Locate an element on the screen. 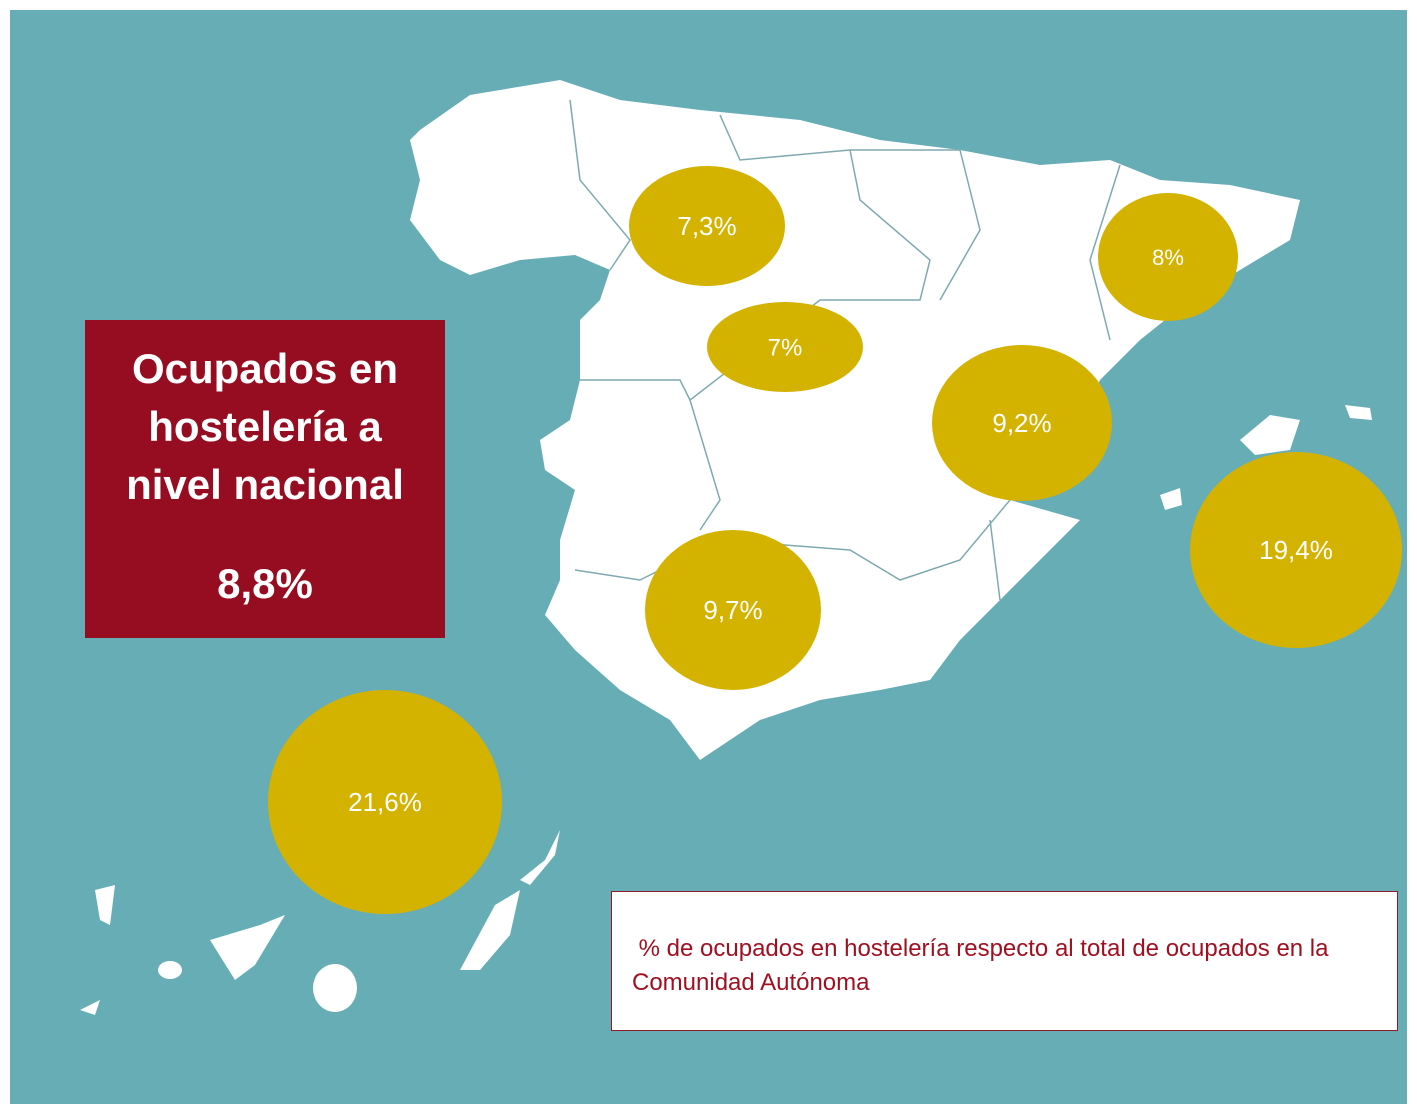  bubble-label: 21,6% is located at coordinates (385, 802).